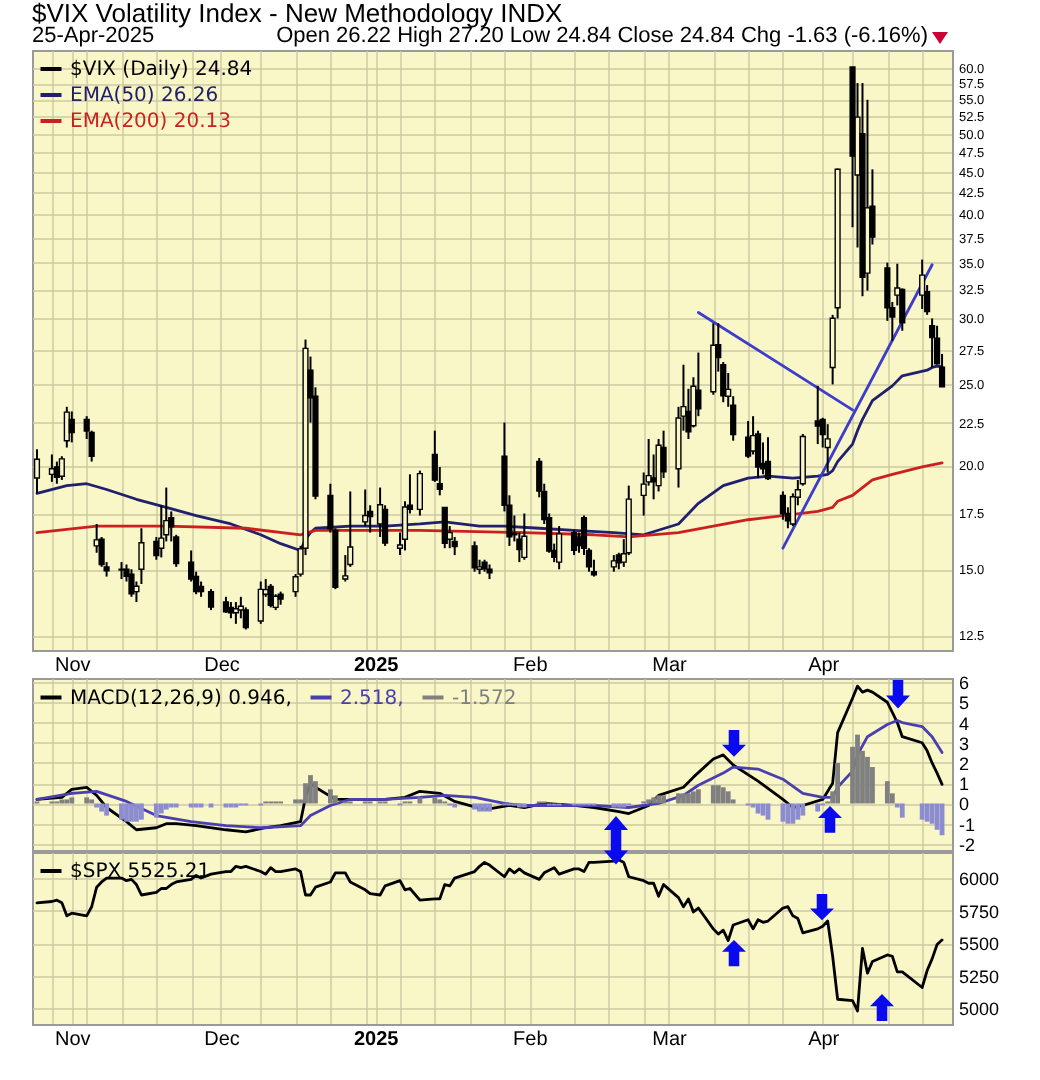  Describe the element at coordinates (979, 976) in the screenshot. I see `y-tick-label: 5250` at that location.